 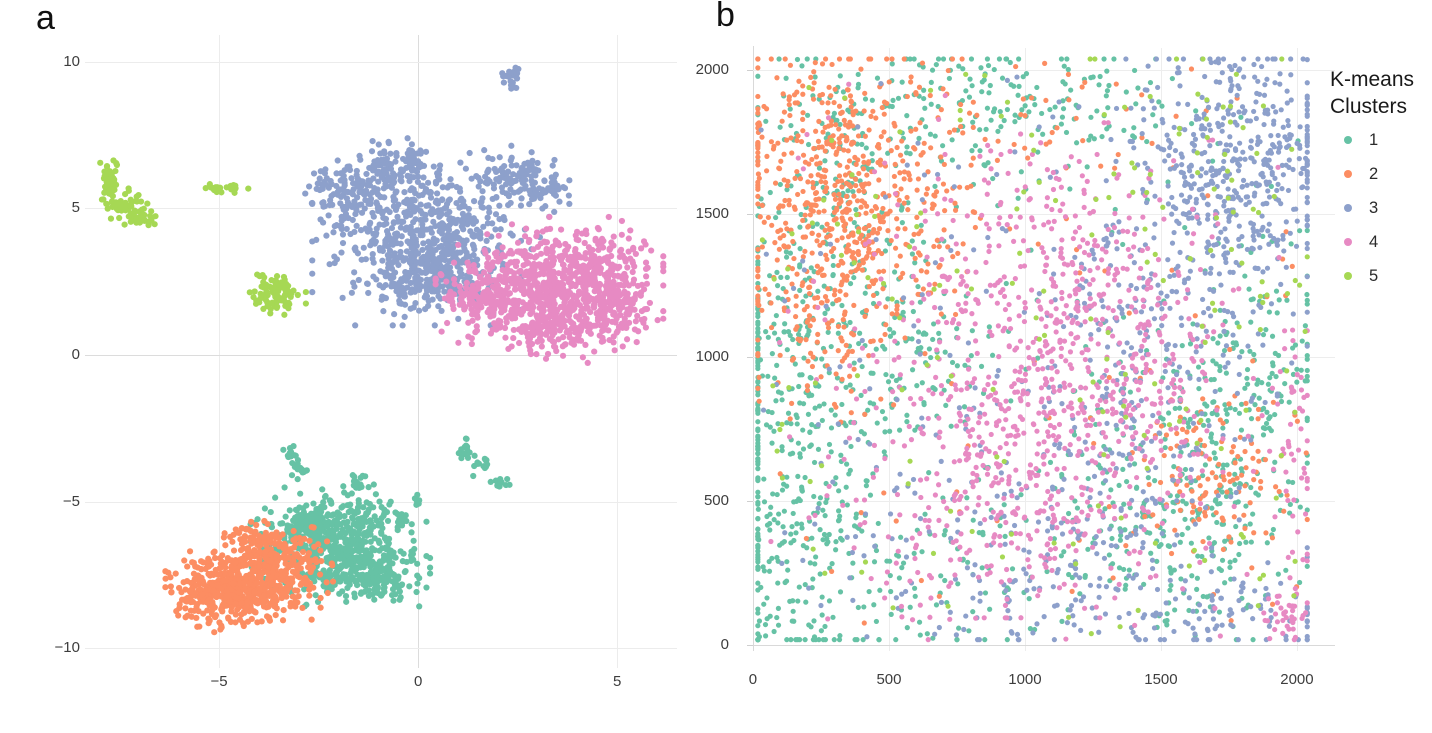 I want to click on legend-item-3: 3, so click(x=1380, y=208).